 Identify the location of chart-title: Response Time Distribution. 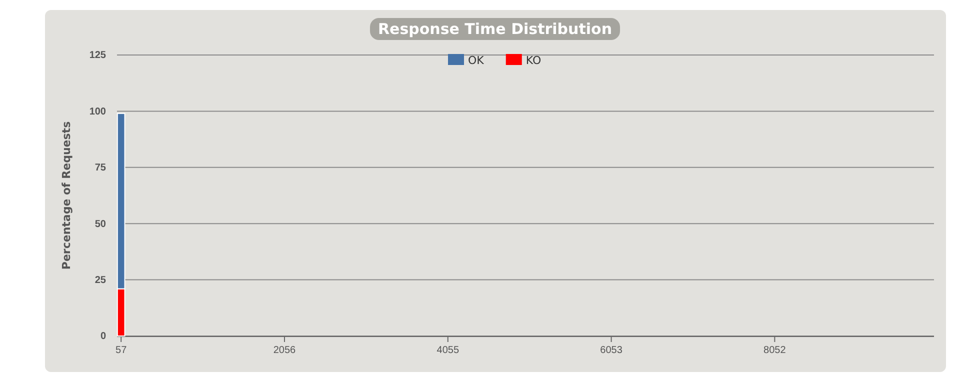
(495, 29).